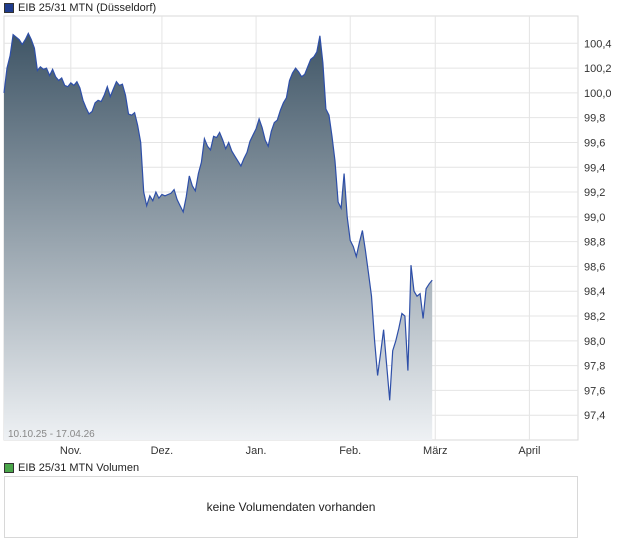  I want to click on y-tick-label: 98,2, so click(594, 317).